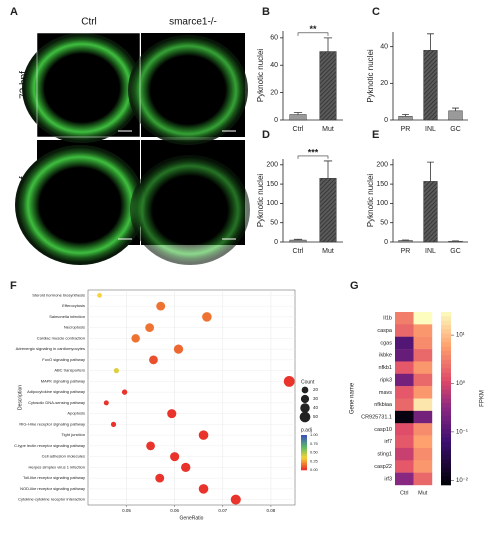 The height and width of the screenshot is (536, 500). Describe the element at coordinates (354, 286) in the screenshot. I see `panel-label: G` at that location.